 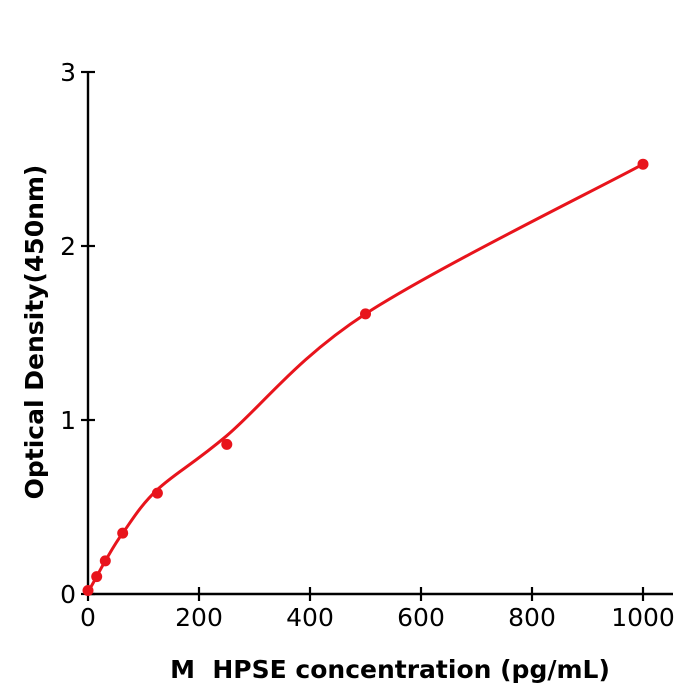 What do you see at coordinates (643, 617) in the screenshot?
I see `x-tick-label: 1000` at bounding box center [643, 617].